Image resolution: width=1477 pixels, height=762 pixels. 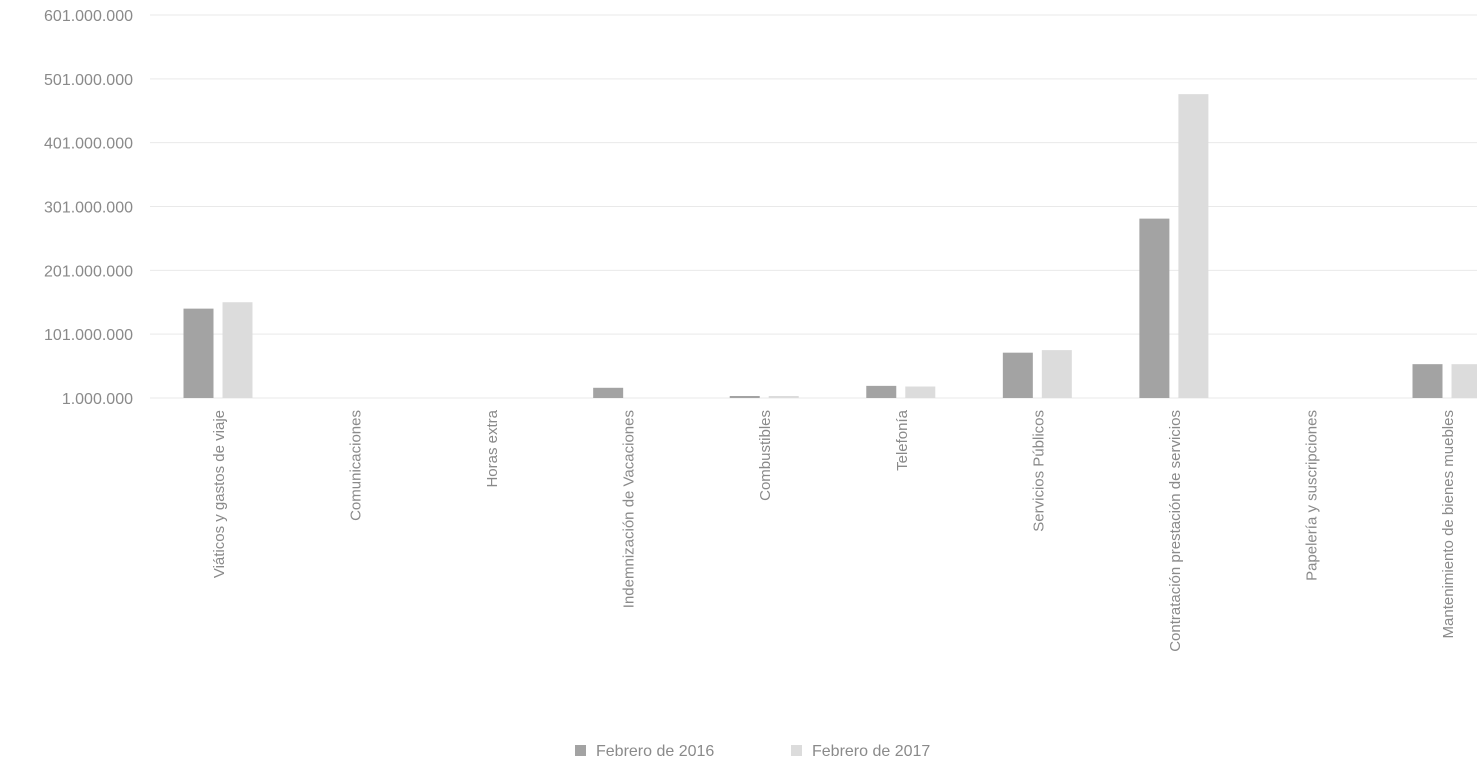 I want to click on x-category-label: Papelería y suscripciones, so click(x=1311, y=495).